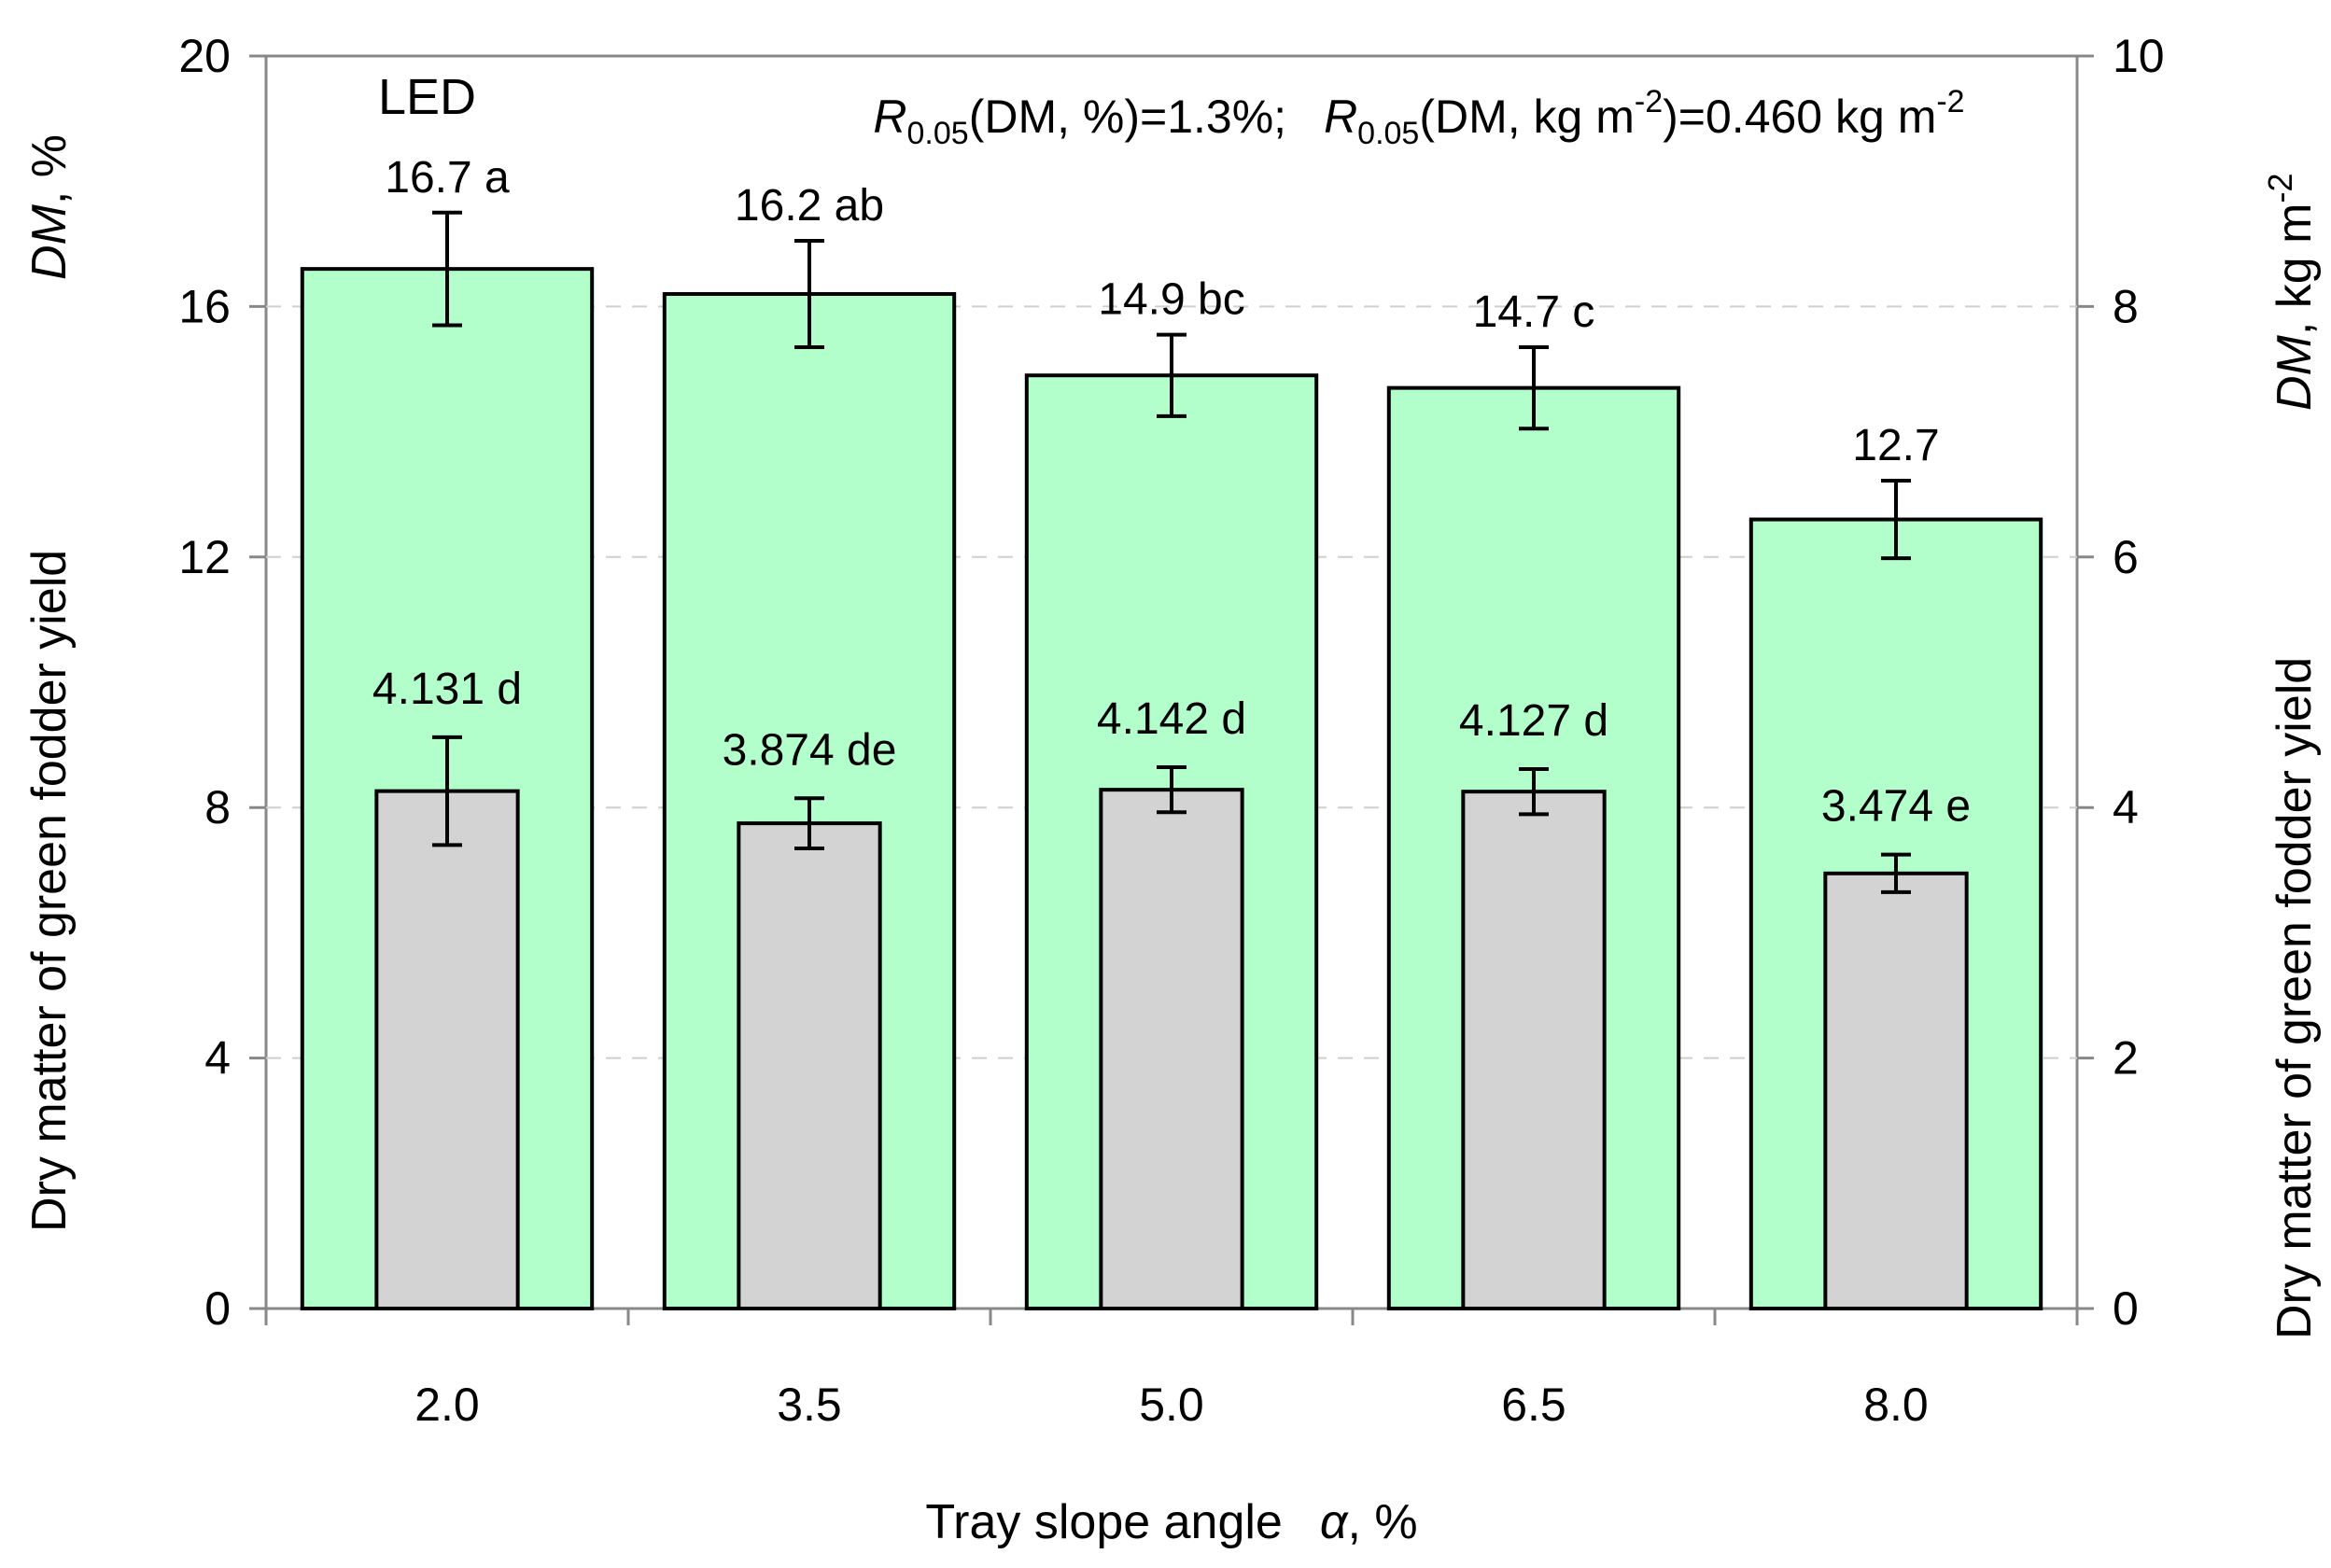 This screenshot has height=1568, width=2331. What do you see at coordinates (809, 1405) in the screenshot?
I see `x-tick-label: 3.5` at bounding box center [809, 1405].